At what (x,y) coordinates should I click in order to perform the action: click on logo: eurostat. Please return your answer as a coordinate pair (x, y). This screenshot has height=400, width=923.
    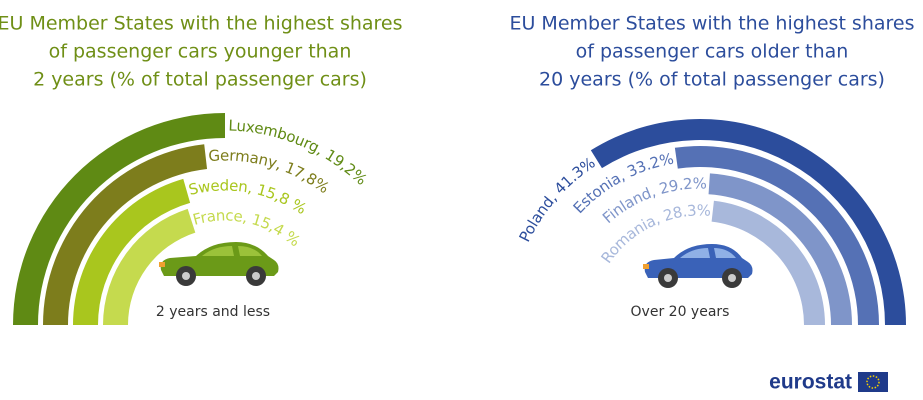
    Looking at the image, I should click on (810, 382).